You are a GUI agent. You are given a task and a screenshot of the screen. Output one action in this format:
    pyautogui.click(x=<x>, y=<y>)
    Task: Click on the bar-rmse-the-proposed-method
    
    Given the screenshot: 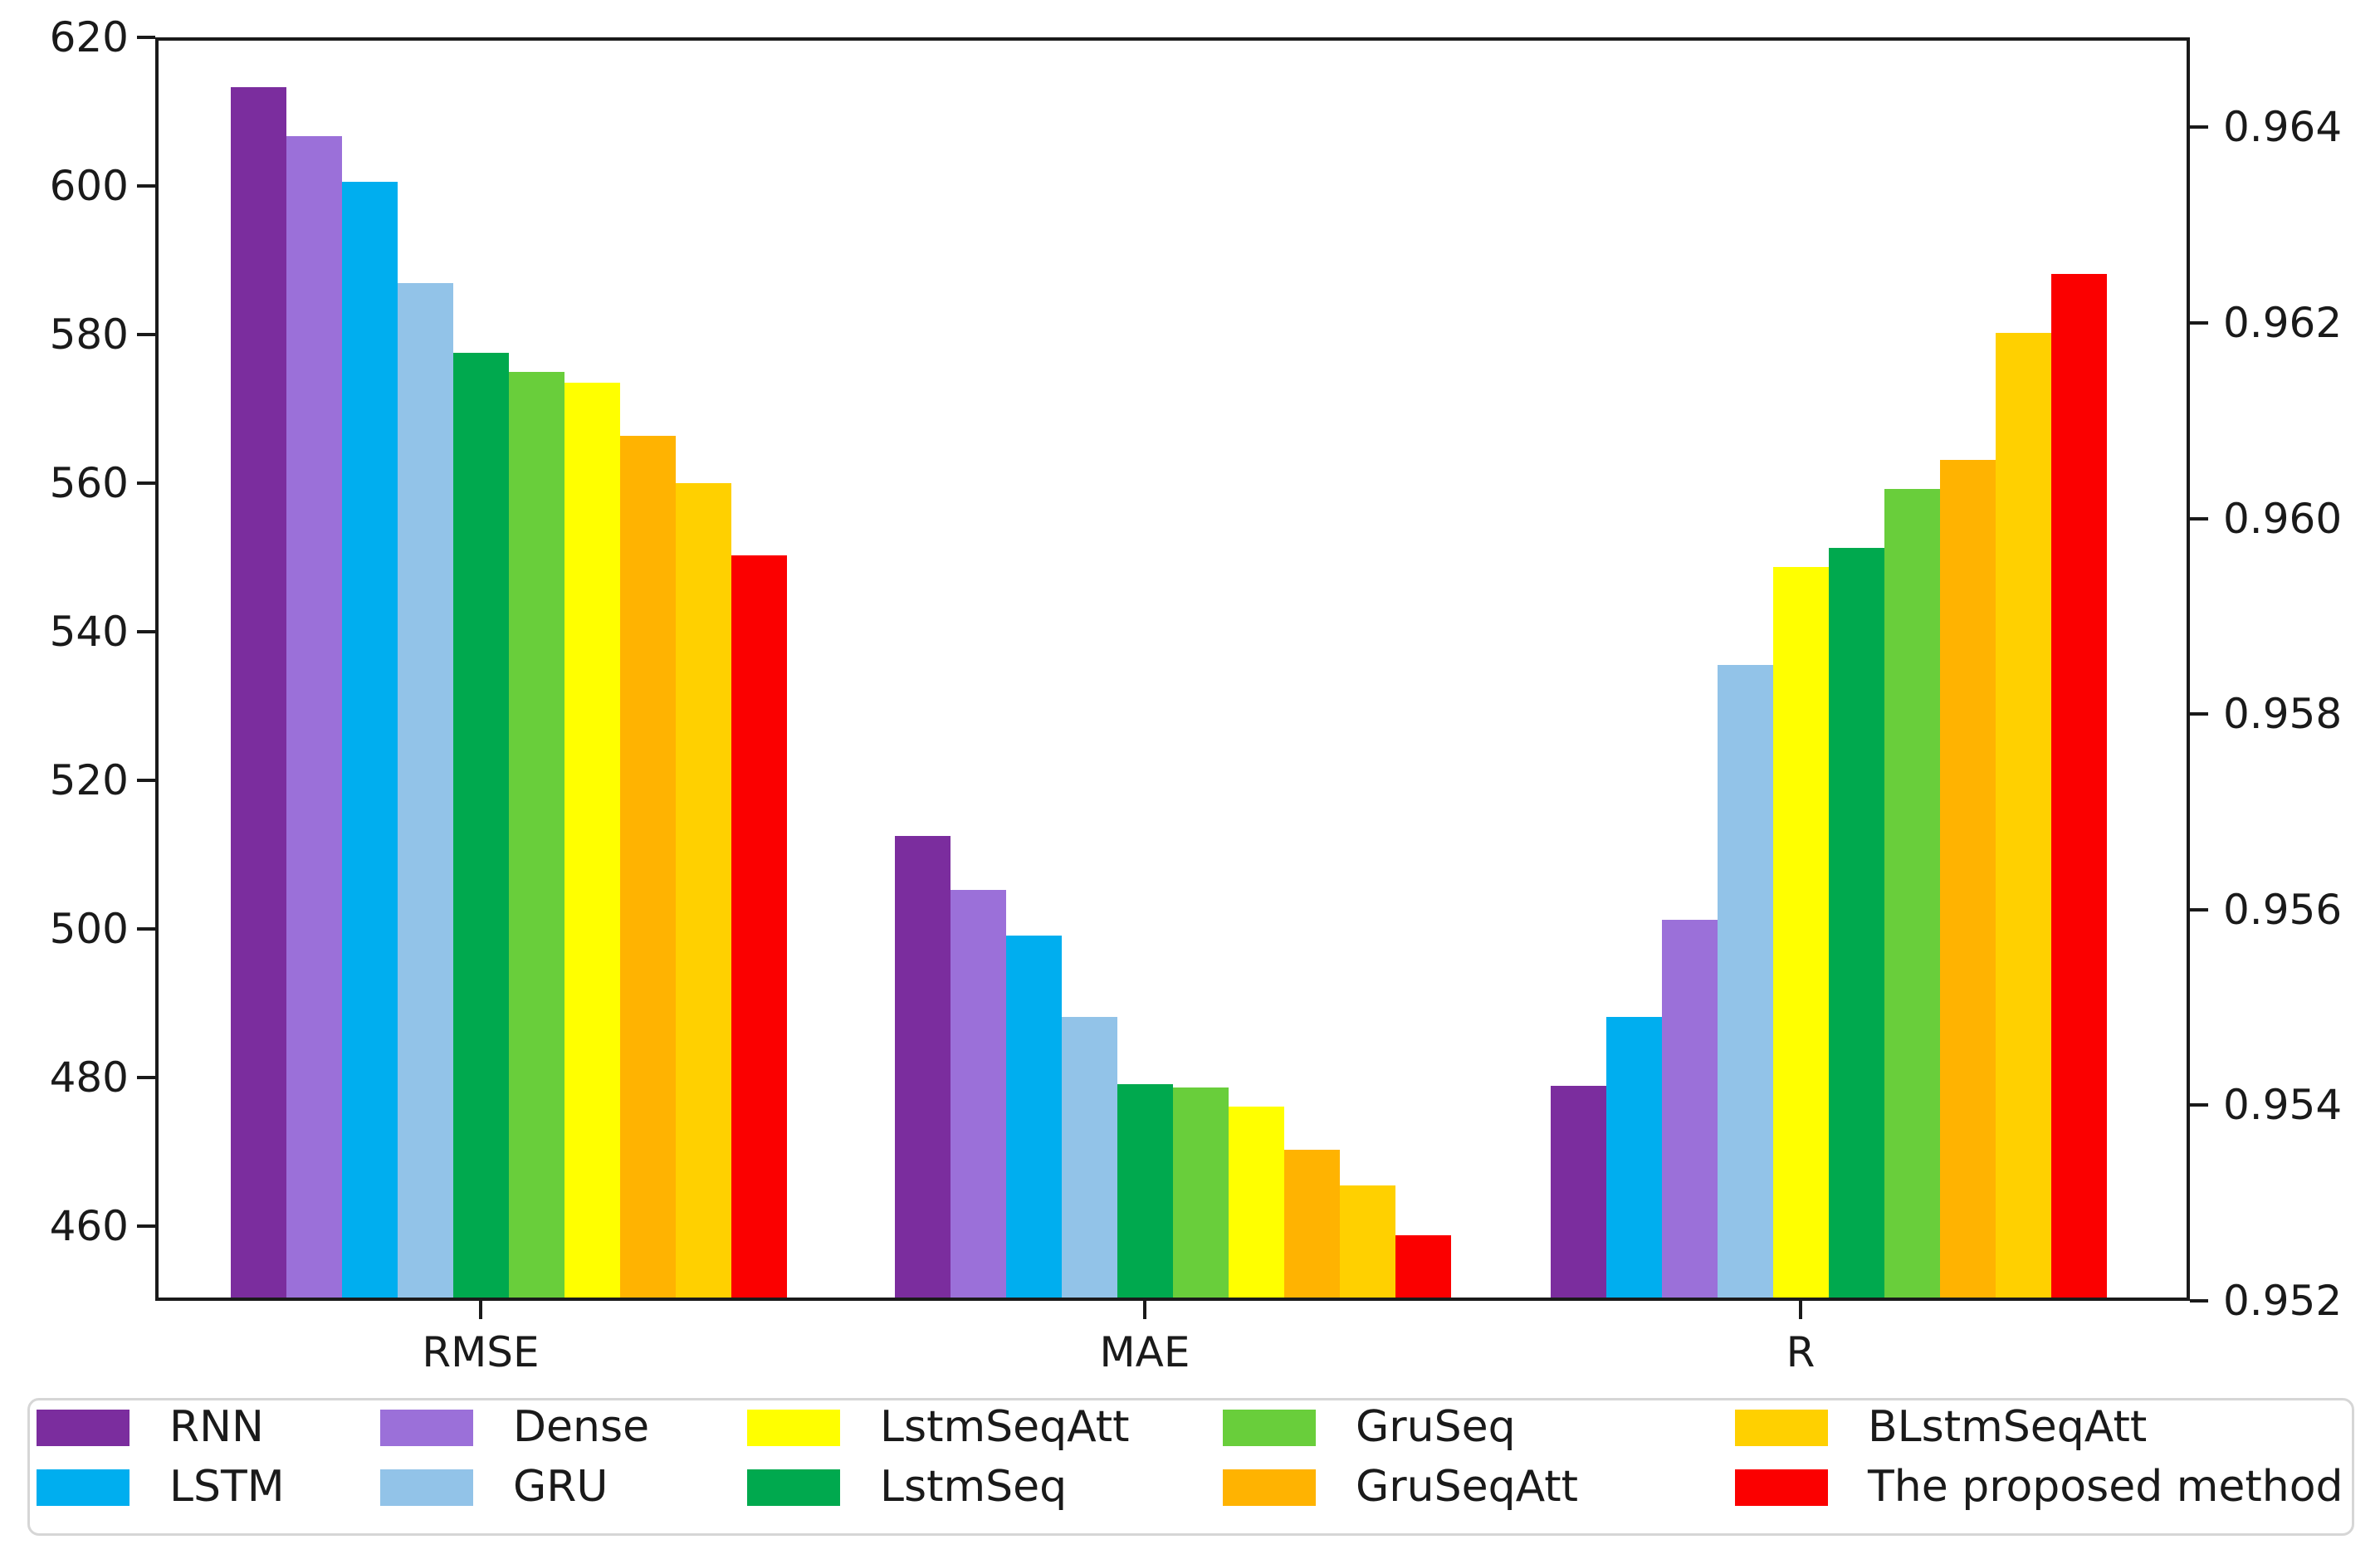 What is the action you would take?
    pyautogui.click(x=759, y=928)
    